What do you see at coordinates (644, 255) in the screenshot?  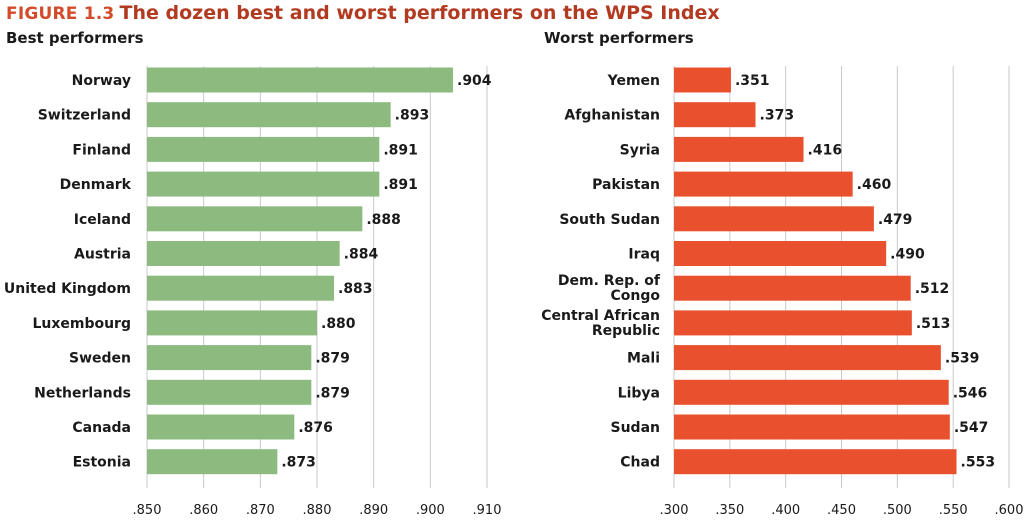 I see `category-label: Iraq` at bounding box center [644, 255].